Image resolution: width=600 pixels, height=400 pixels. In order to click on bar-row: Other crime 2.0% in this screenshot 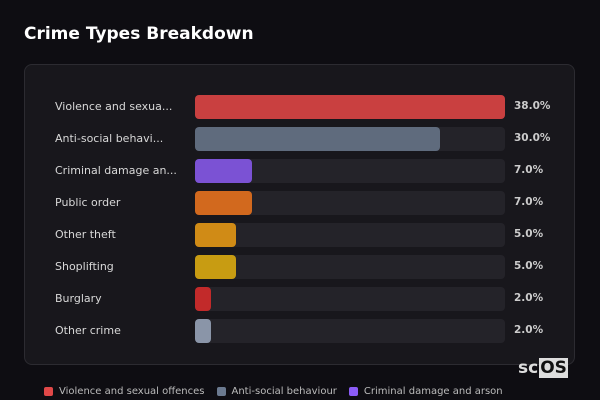, I will do `click(299, 331)`.